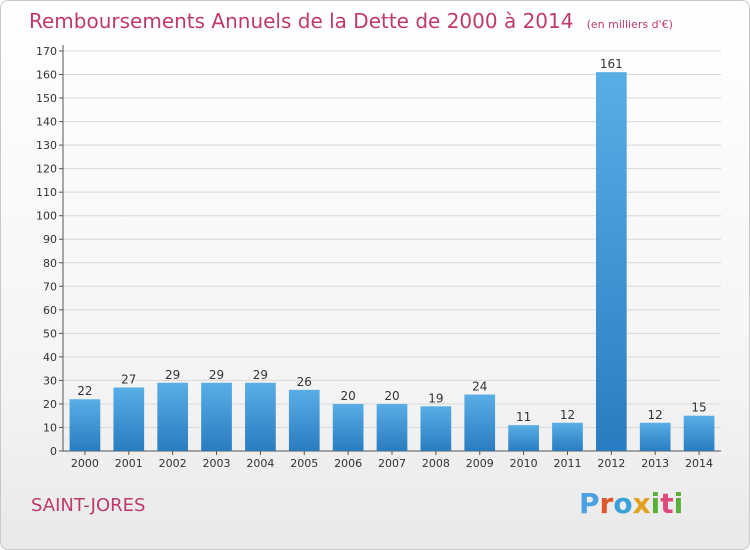  Describe the element at coordinates (699, 463) in the screenshot. I see `x-tick-label: 2014` at that location.